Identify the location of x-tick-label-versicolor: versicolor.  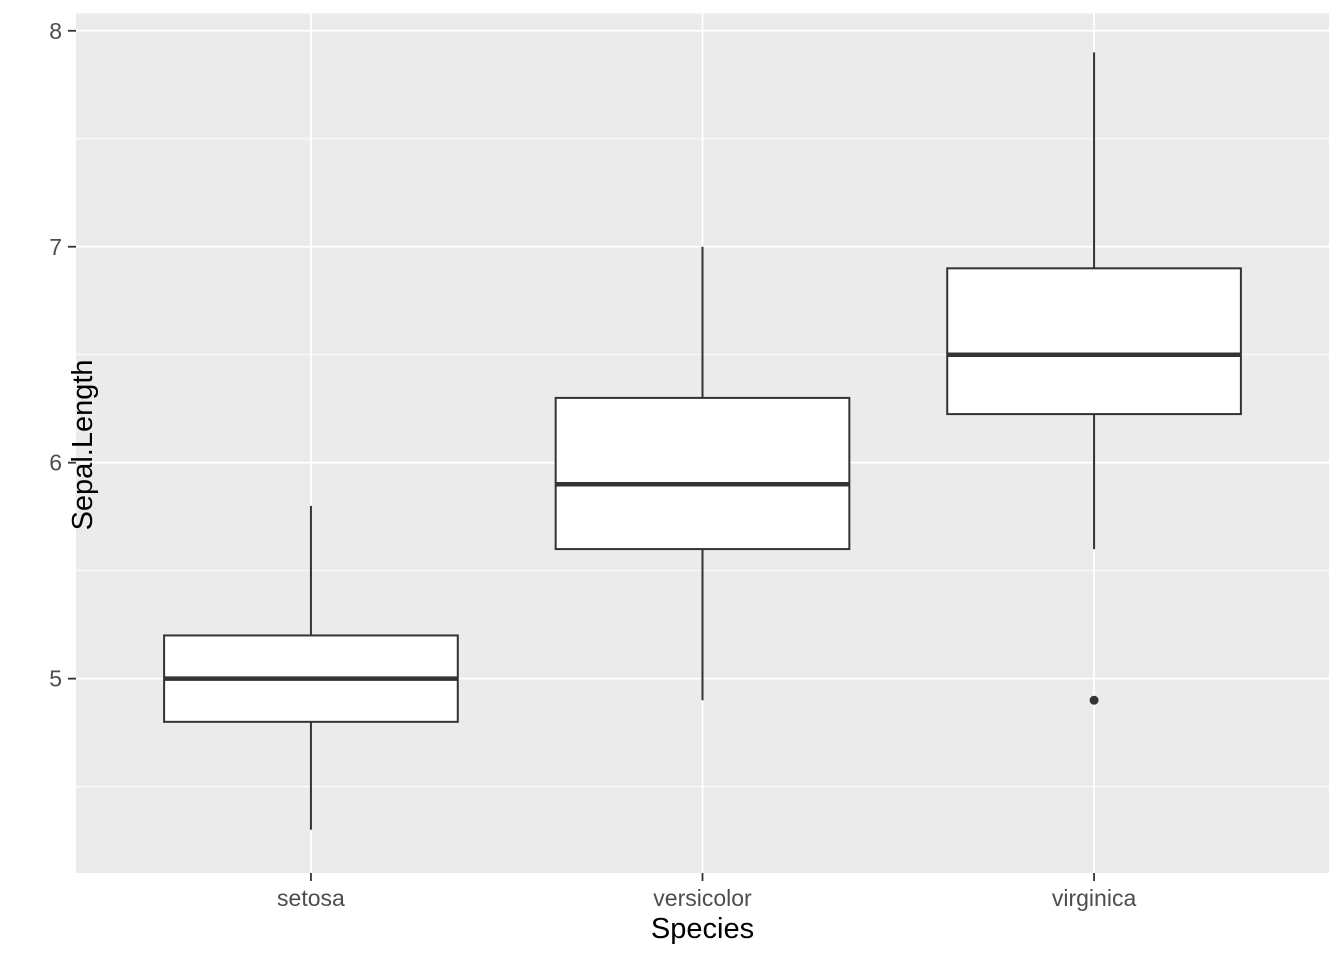
(702, 898).